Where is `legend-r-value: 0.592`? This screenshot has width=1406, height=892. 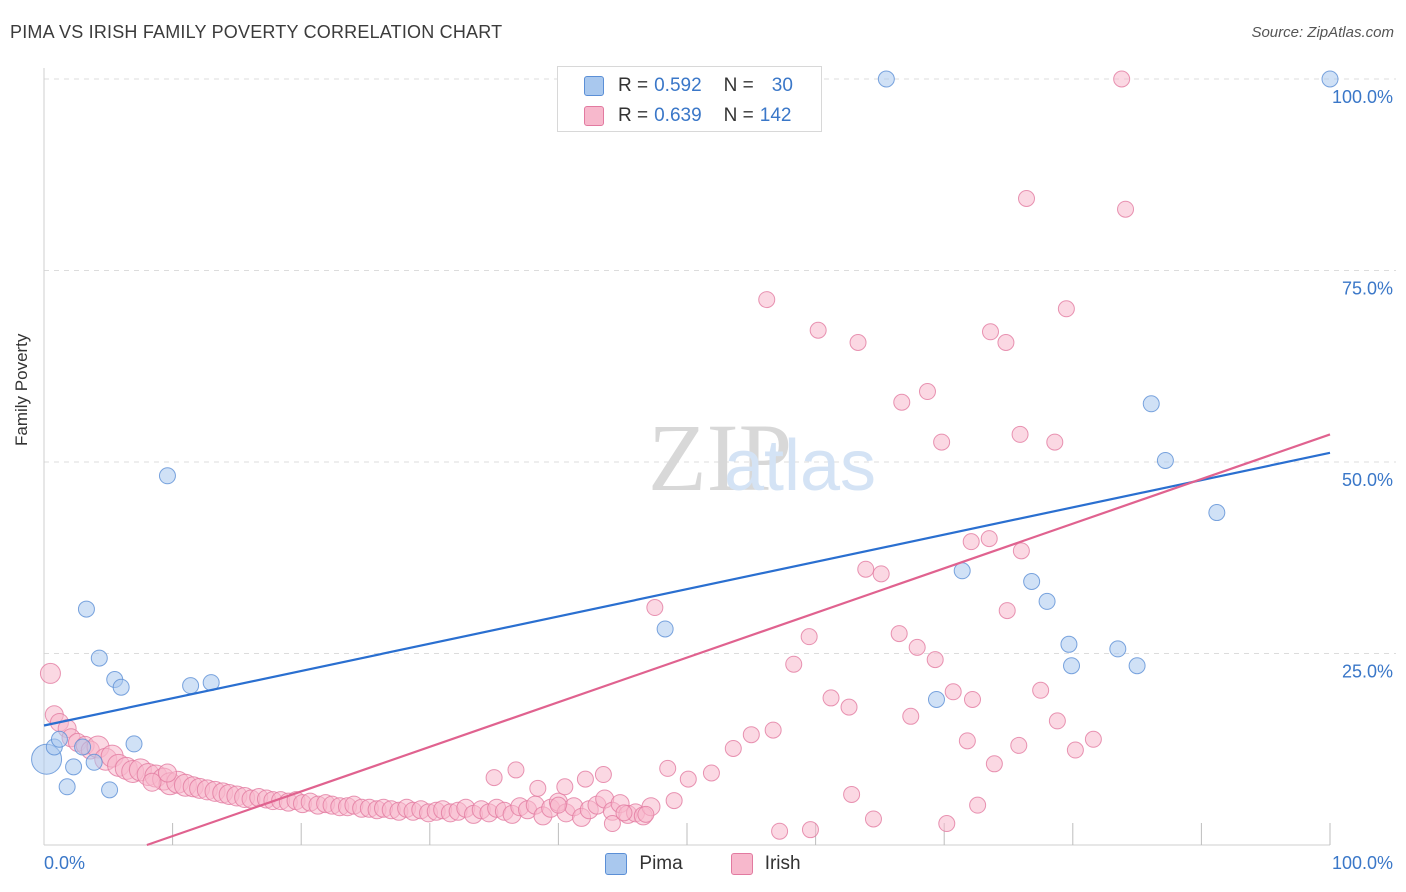 legend-r-value: 0.592 is located at coordinates (678, 85).